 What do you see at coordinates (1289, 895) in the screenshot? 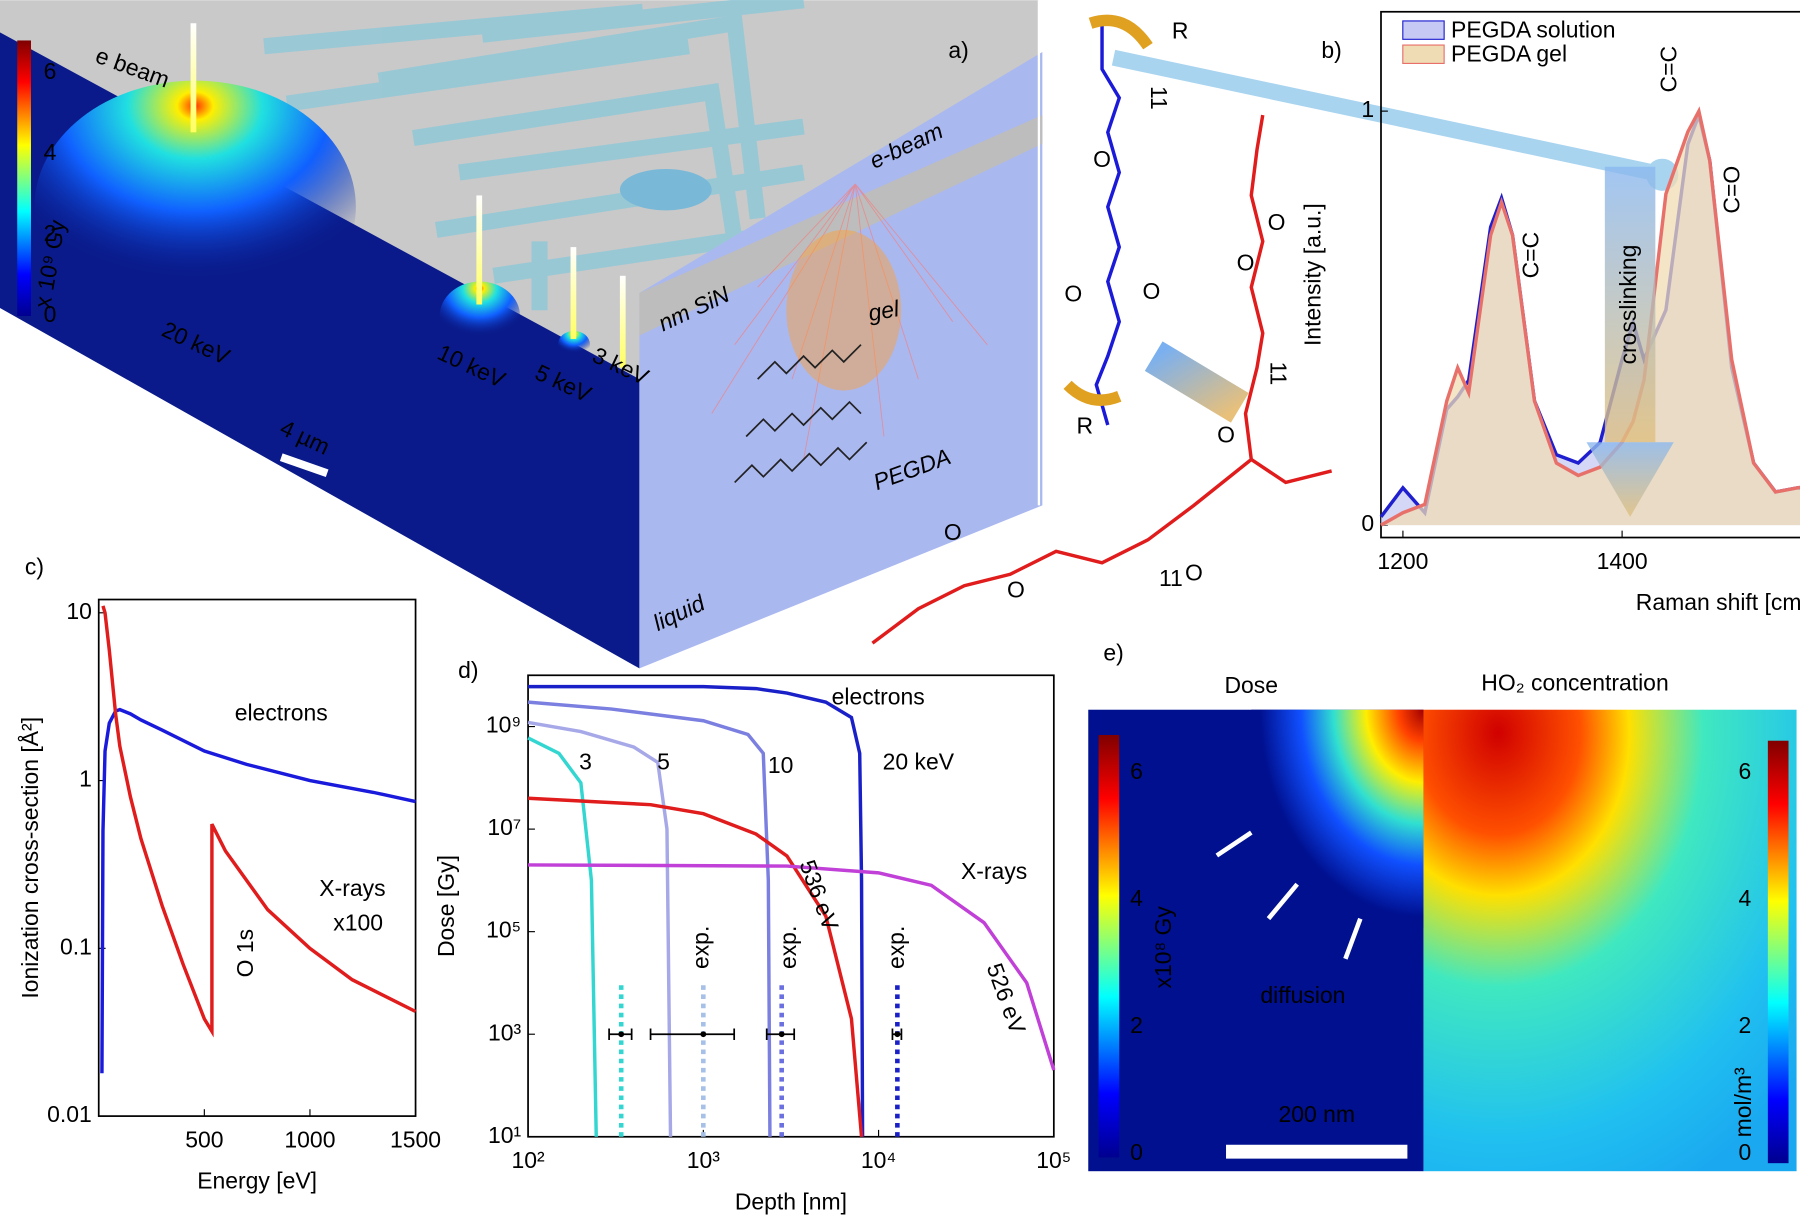
I see `diffusion-arrows` at bounding box center [1289, 895].